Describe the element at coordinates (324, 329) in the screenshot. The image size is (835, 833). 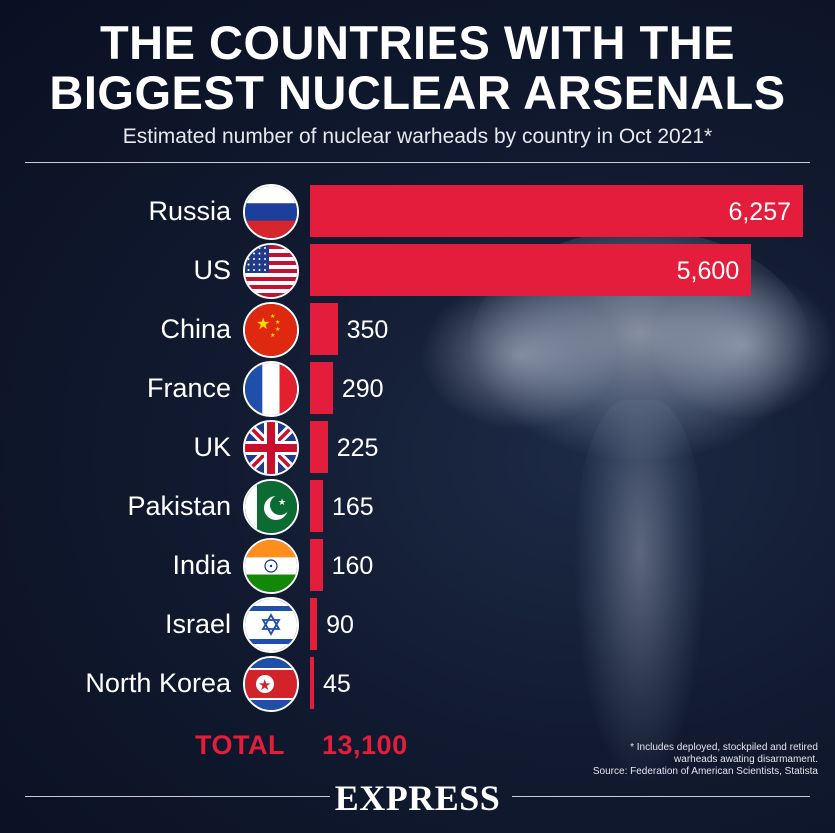
I see `bar-china` at that location.